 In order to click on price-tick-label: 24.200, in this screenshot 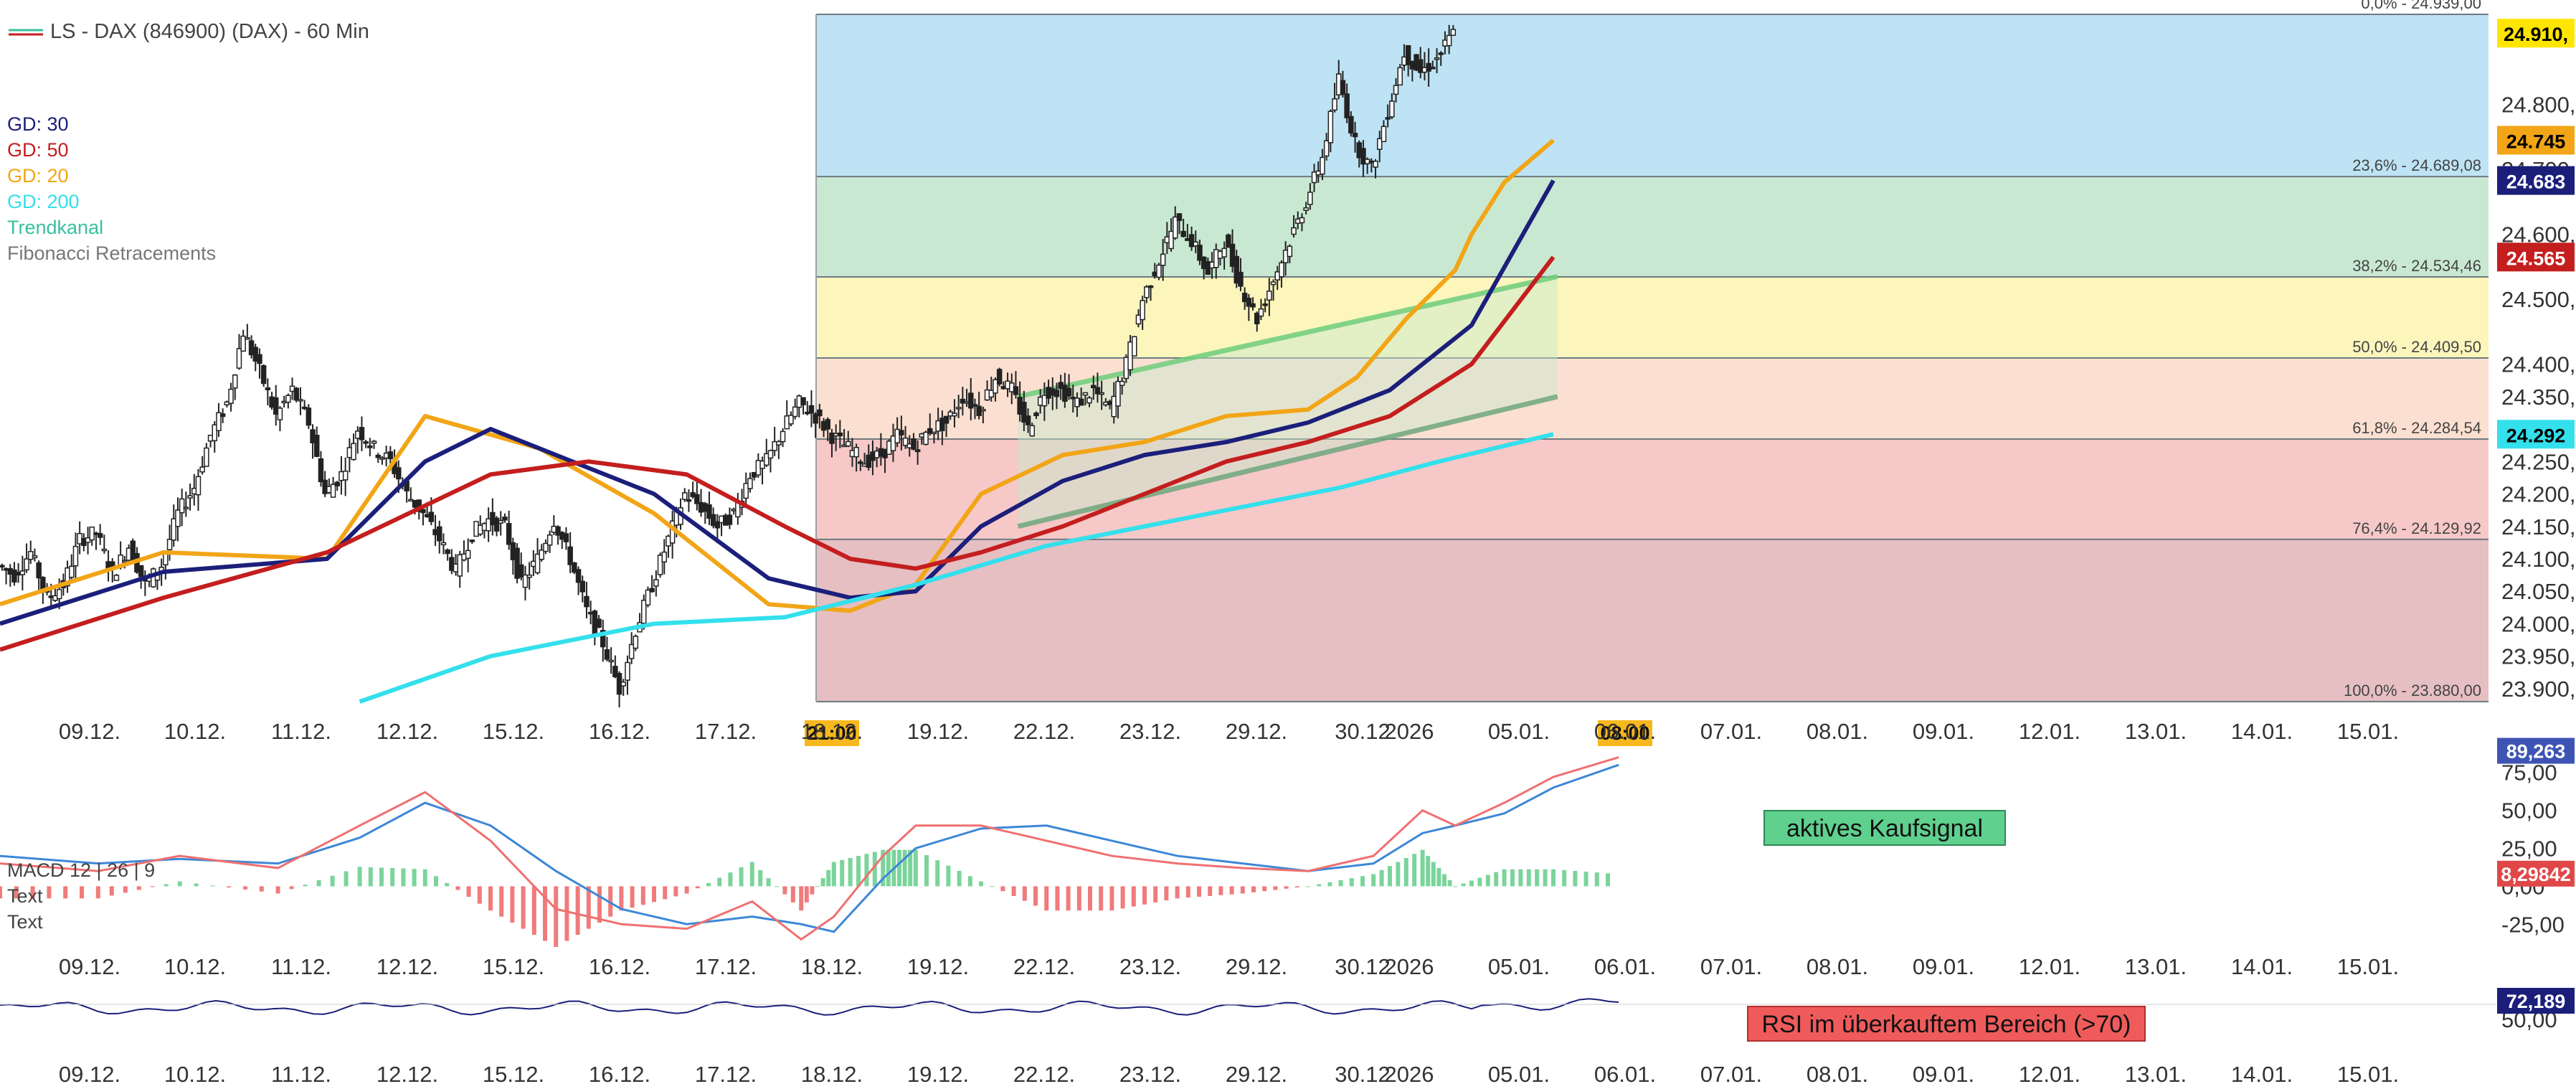, I will do `click(2538, 494)`.